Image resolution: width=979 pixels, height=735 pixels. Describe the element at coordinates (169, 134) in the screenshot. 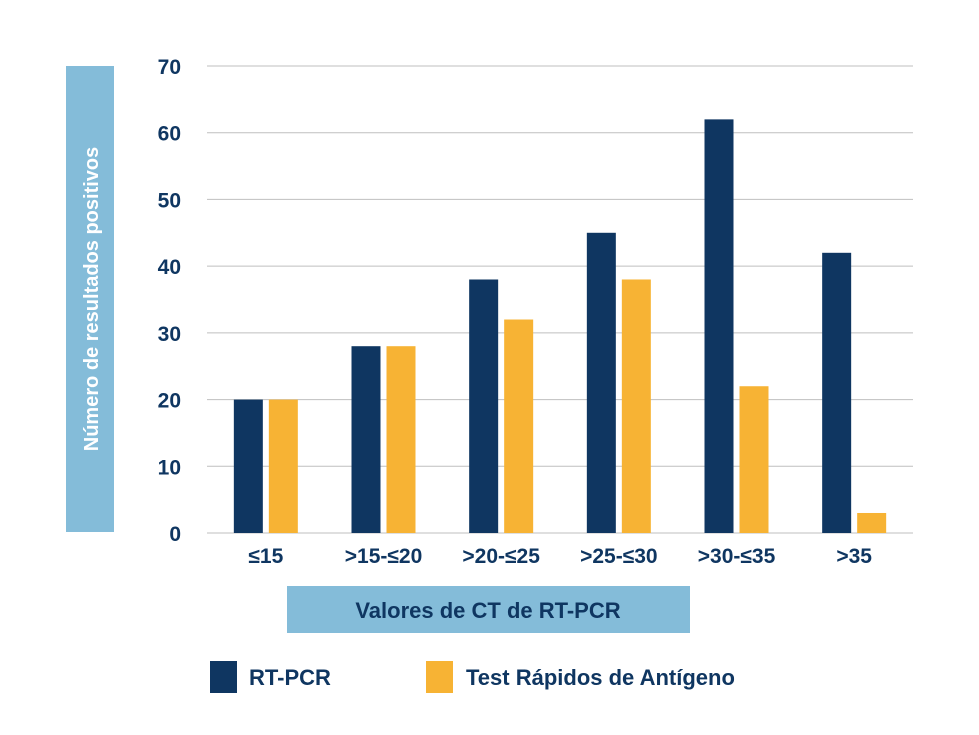

I see `y-tick-label: 60` at that location.